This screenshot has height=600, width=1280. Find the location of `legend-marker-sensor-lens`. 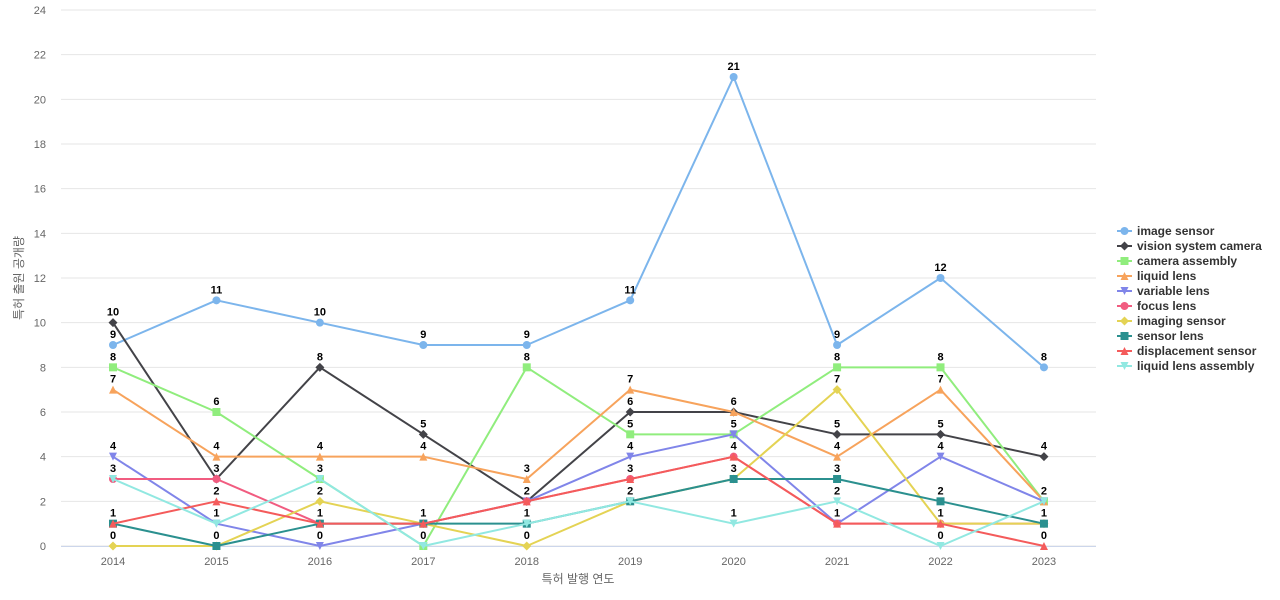

legend-marker-sensor-lens is located at coordinates (1124, 336).